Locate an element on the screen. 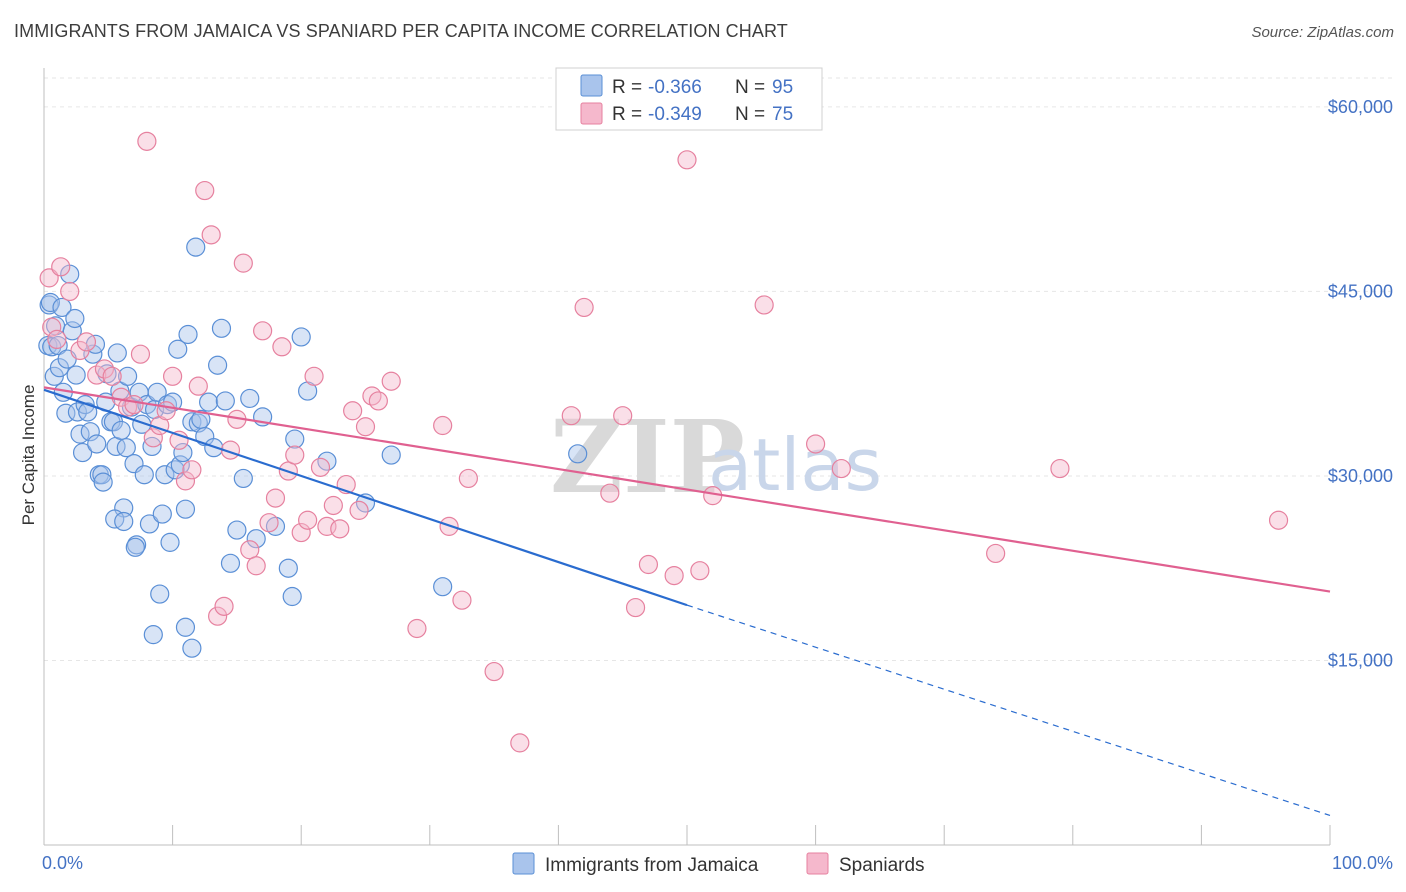 Image resolution: width=1406 pixels, height=892 pixels. legend-r-value-1: -0.349 is located at coordinates (675, 114).